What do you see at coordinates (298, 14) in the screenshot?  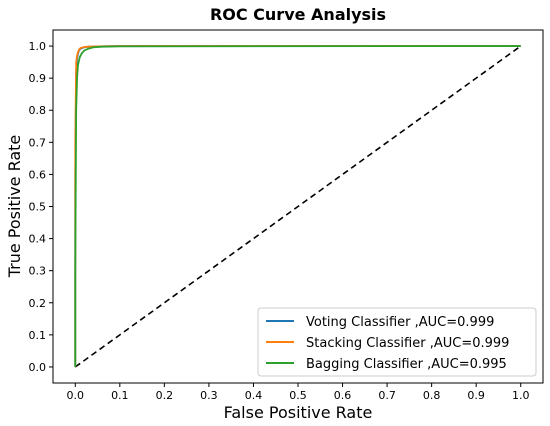 I see `chart-title: ROC Curve Analysis` at bounding box center [298, 14].